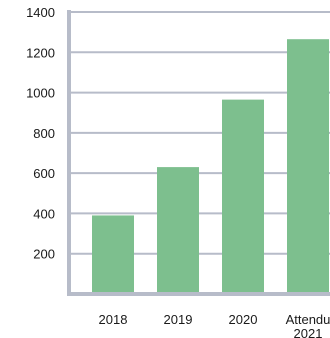 Image resolution: width=330 pixels, height=338 pixels. I want to click on y-tick-label-1000: 1000, so click(40, 93).